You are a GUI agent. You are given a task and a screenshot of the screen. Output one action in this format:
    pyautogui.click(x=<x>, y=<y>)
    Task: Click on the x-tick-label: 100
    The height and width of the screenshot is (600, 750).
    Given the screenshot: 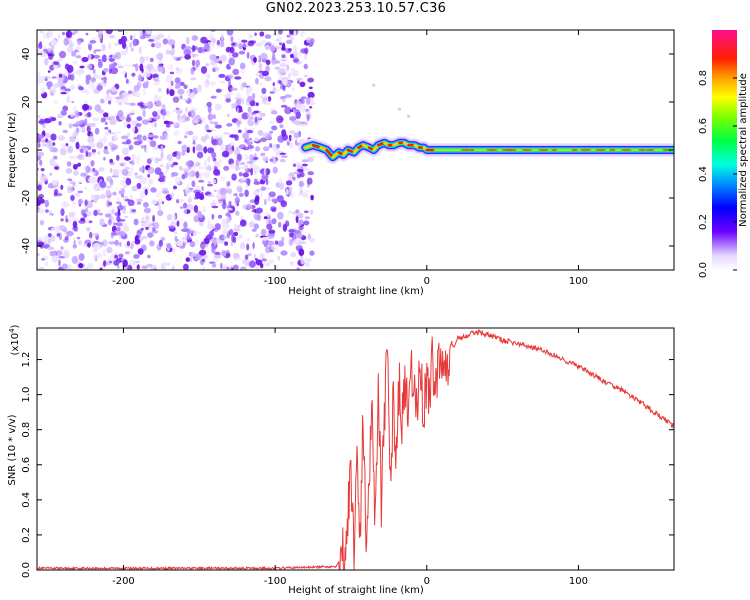 What is the action you would take?
    pyautogui.click(x=578, y=581)
    